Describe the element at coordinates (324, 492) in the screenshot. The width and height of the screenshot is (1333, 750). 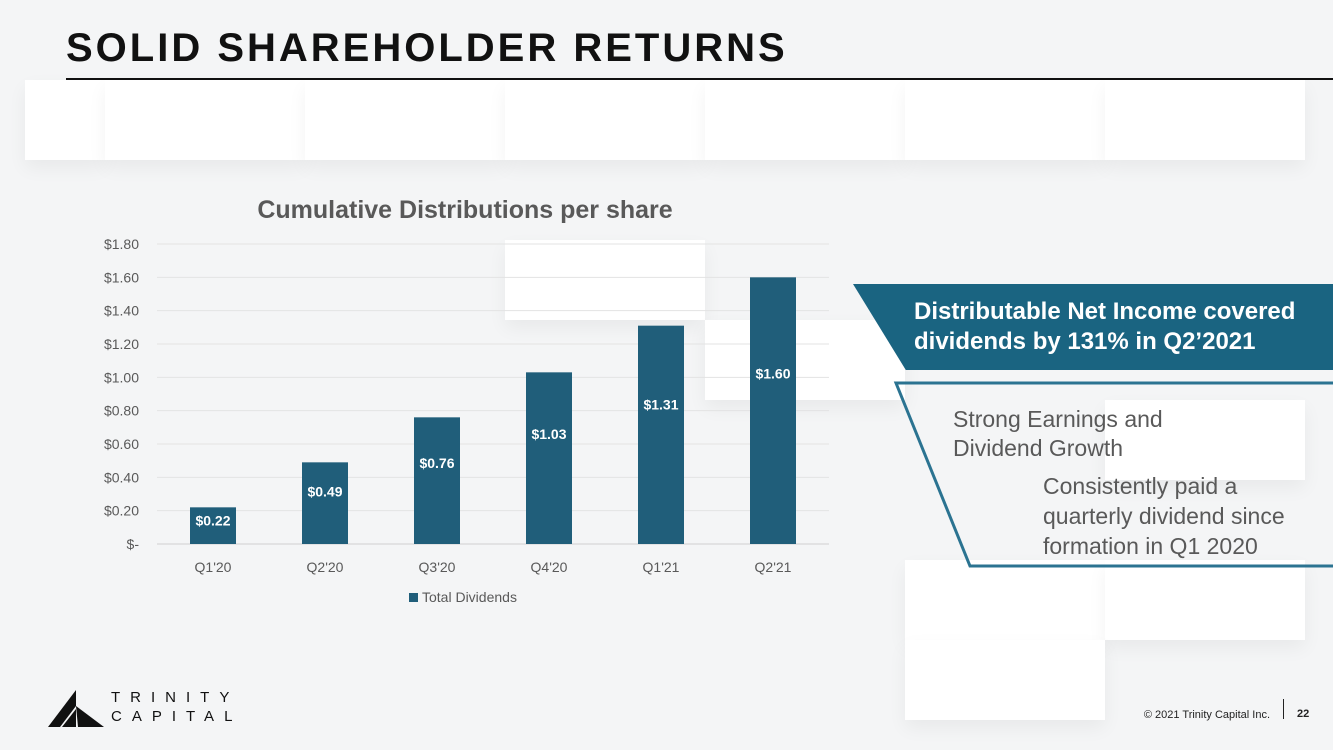
I see `data-label: $0.49` at that location.